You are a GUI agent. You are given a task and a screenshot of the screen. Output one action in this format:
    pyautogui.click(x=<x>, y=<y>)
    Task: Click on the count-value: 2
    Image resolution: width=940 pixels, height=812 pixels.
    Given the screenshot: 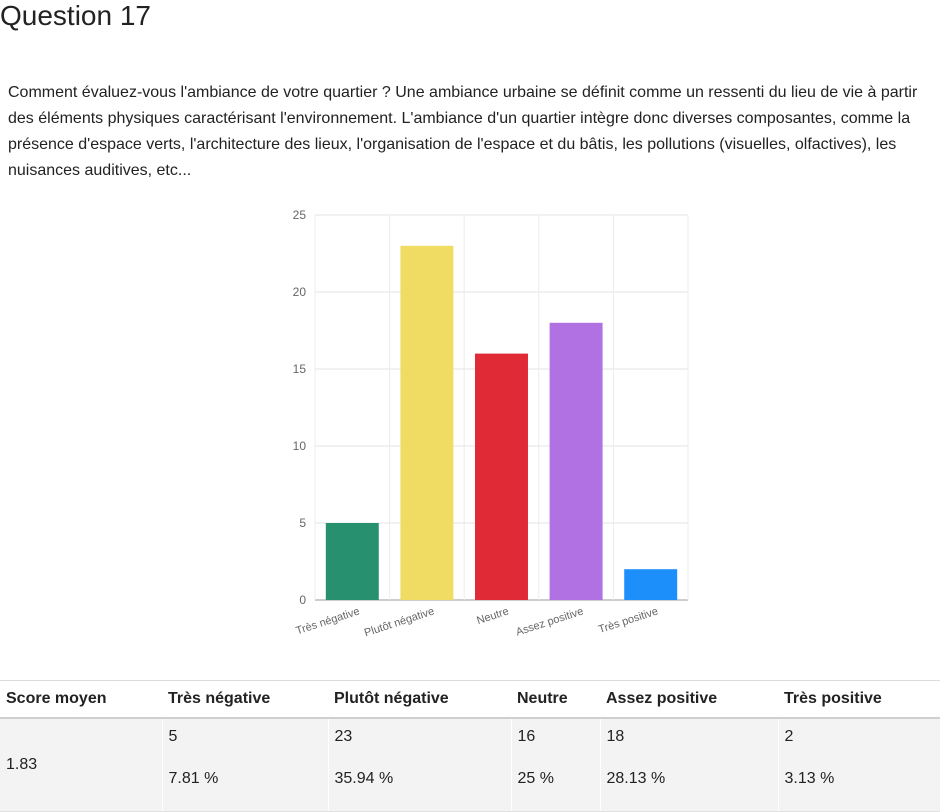 What is the action you would take?
    pyautogui.click(x=862, y=739)
    